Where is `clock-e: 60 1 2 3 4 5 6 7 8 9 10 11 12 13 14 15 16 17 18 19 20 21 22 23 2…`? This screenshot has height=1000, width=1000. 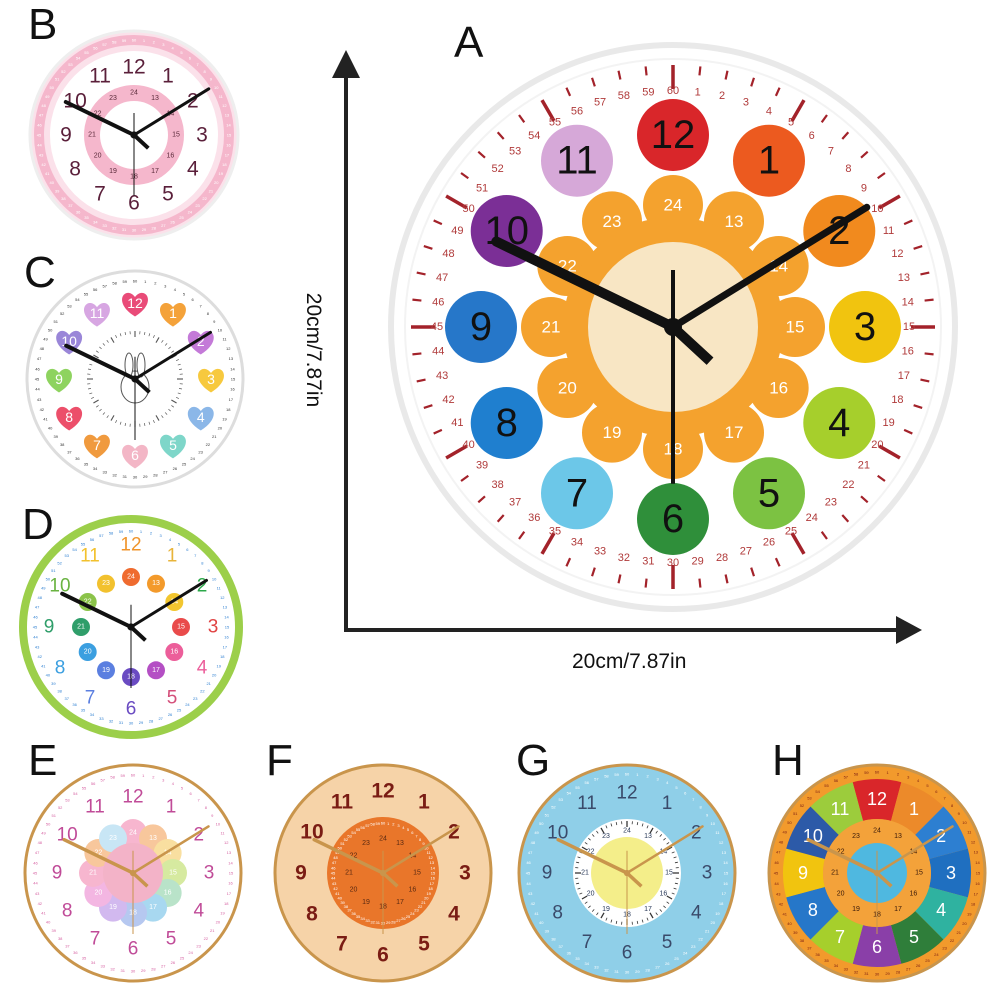
clock-e: 60 1 2 3 4 5 6 7 8 9 10 11 12 13 14 15 16 17 18 19 20 21 22 23 2… is located at coordinates (133, 873).